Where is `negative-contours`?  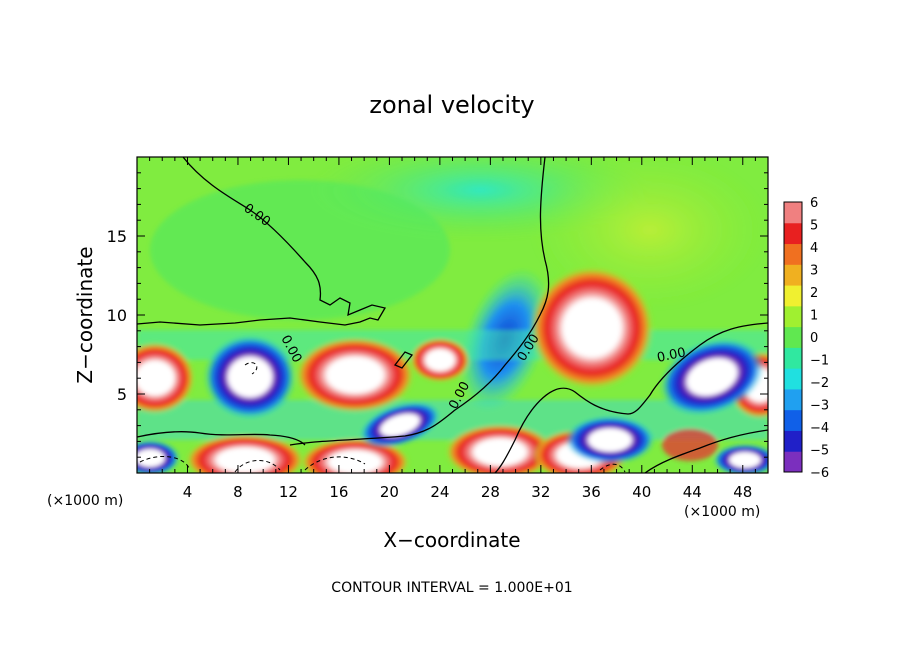
negative-contours is located at coordinates (382, 417).